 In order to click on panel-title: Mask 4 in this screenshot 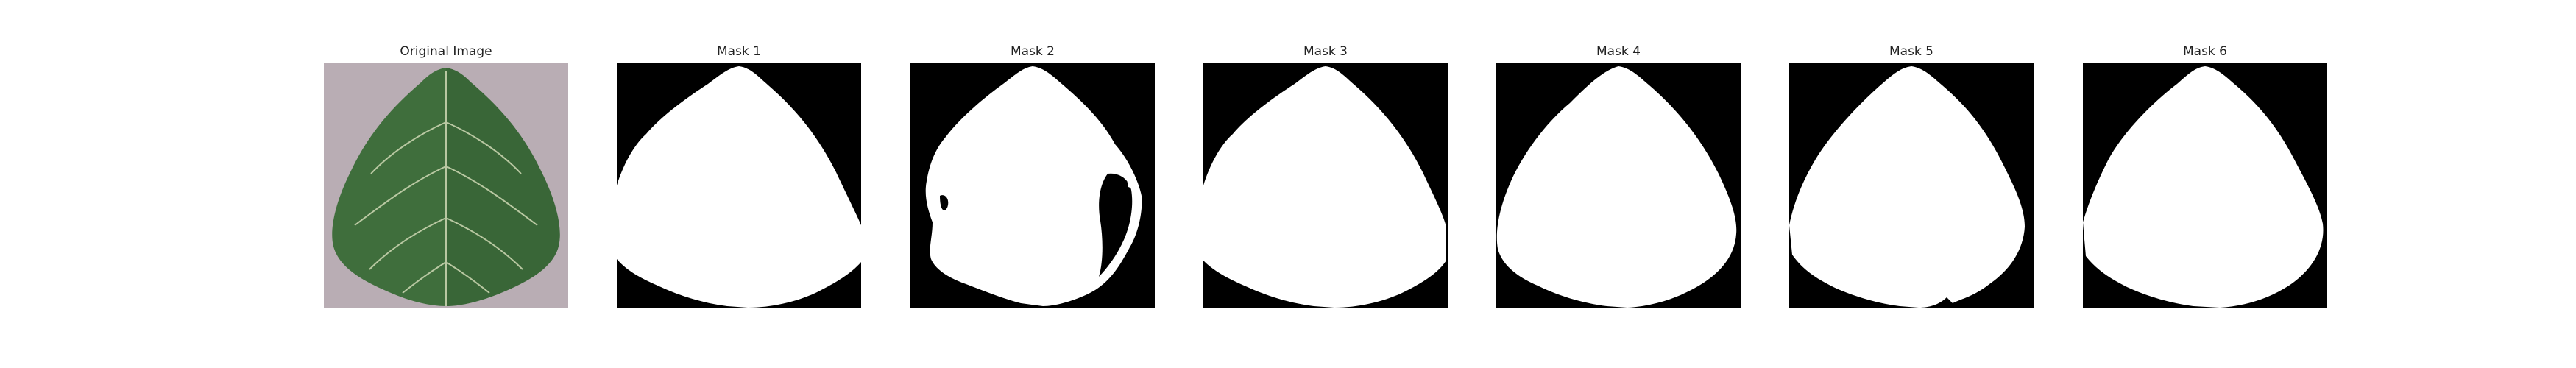, I will do `click(1619, 52)`.